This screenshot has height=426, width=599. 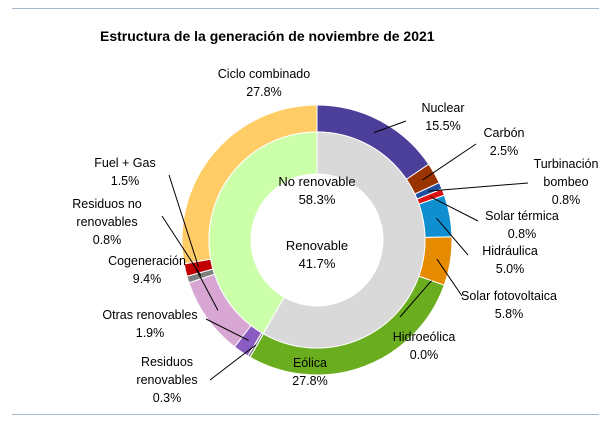 I want to click on outer-ciclo-combinado-label: Ciclo combinado 27.8%, so click(x=264, y=83).